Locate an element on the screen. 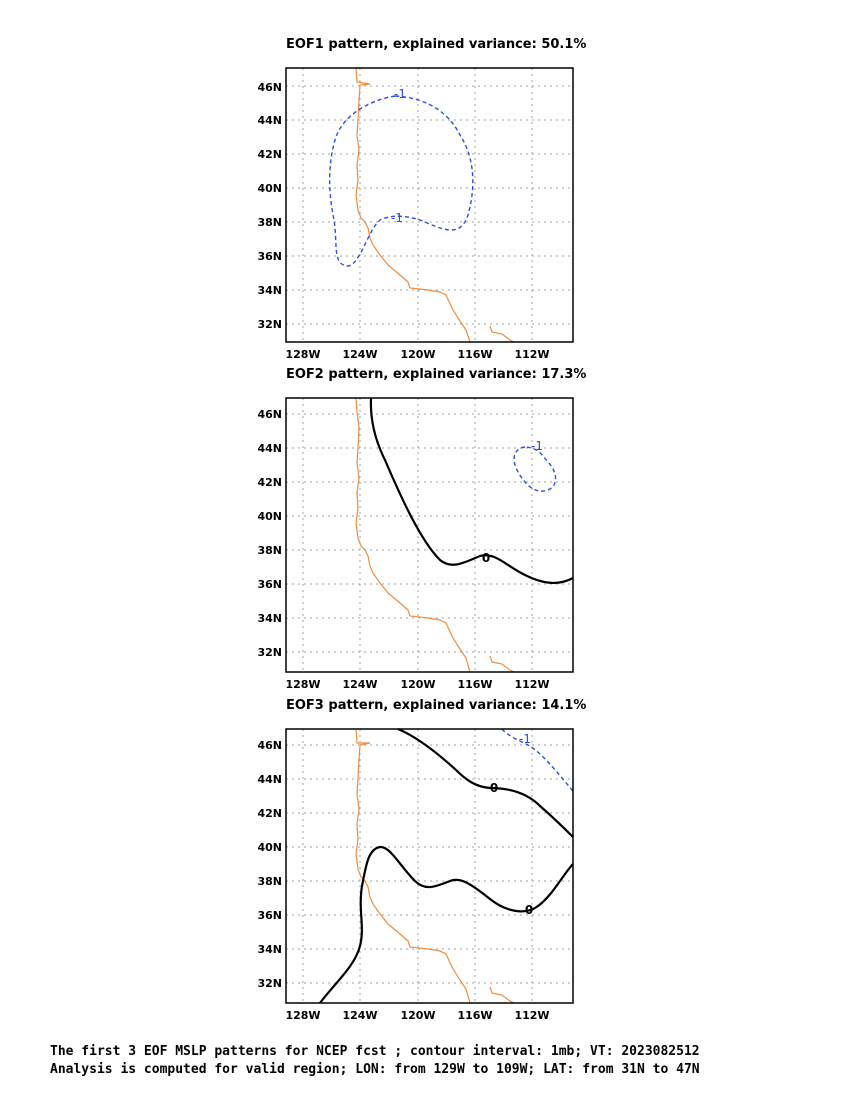 This screenshot has height=1100, width=850. contour-label-minus1-mid: -1 is located at coordinates (397, 218).